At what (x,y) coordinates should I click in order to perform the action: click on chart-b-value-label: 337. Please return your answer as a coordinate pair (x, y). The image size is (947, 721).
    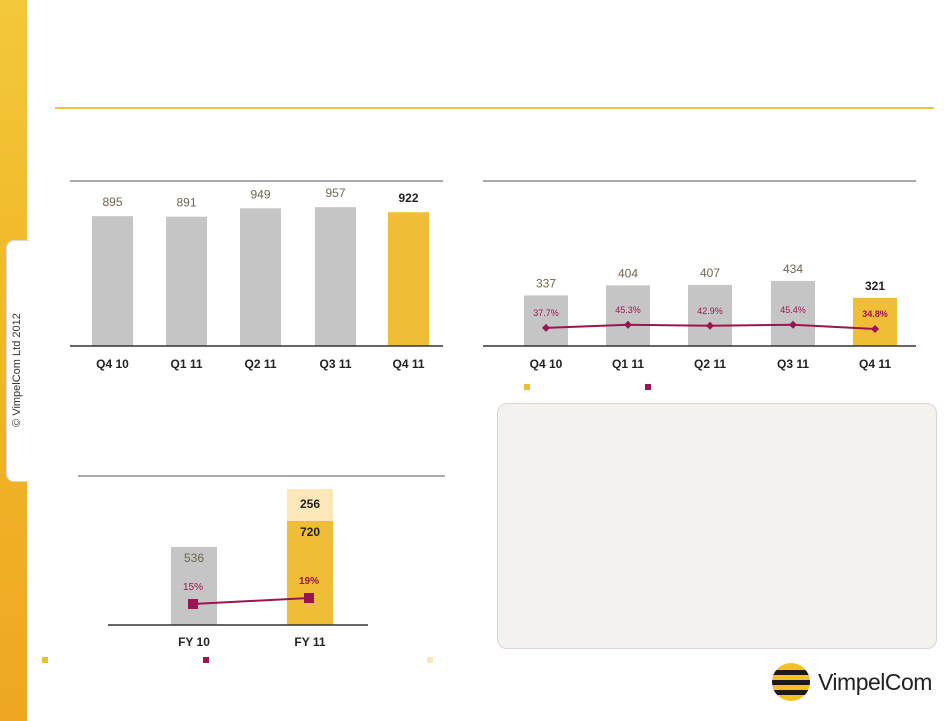
    Looking at the image, I should click on (546, 283).